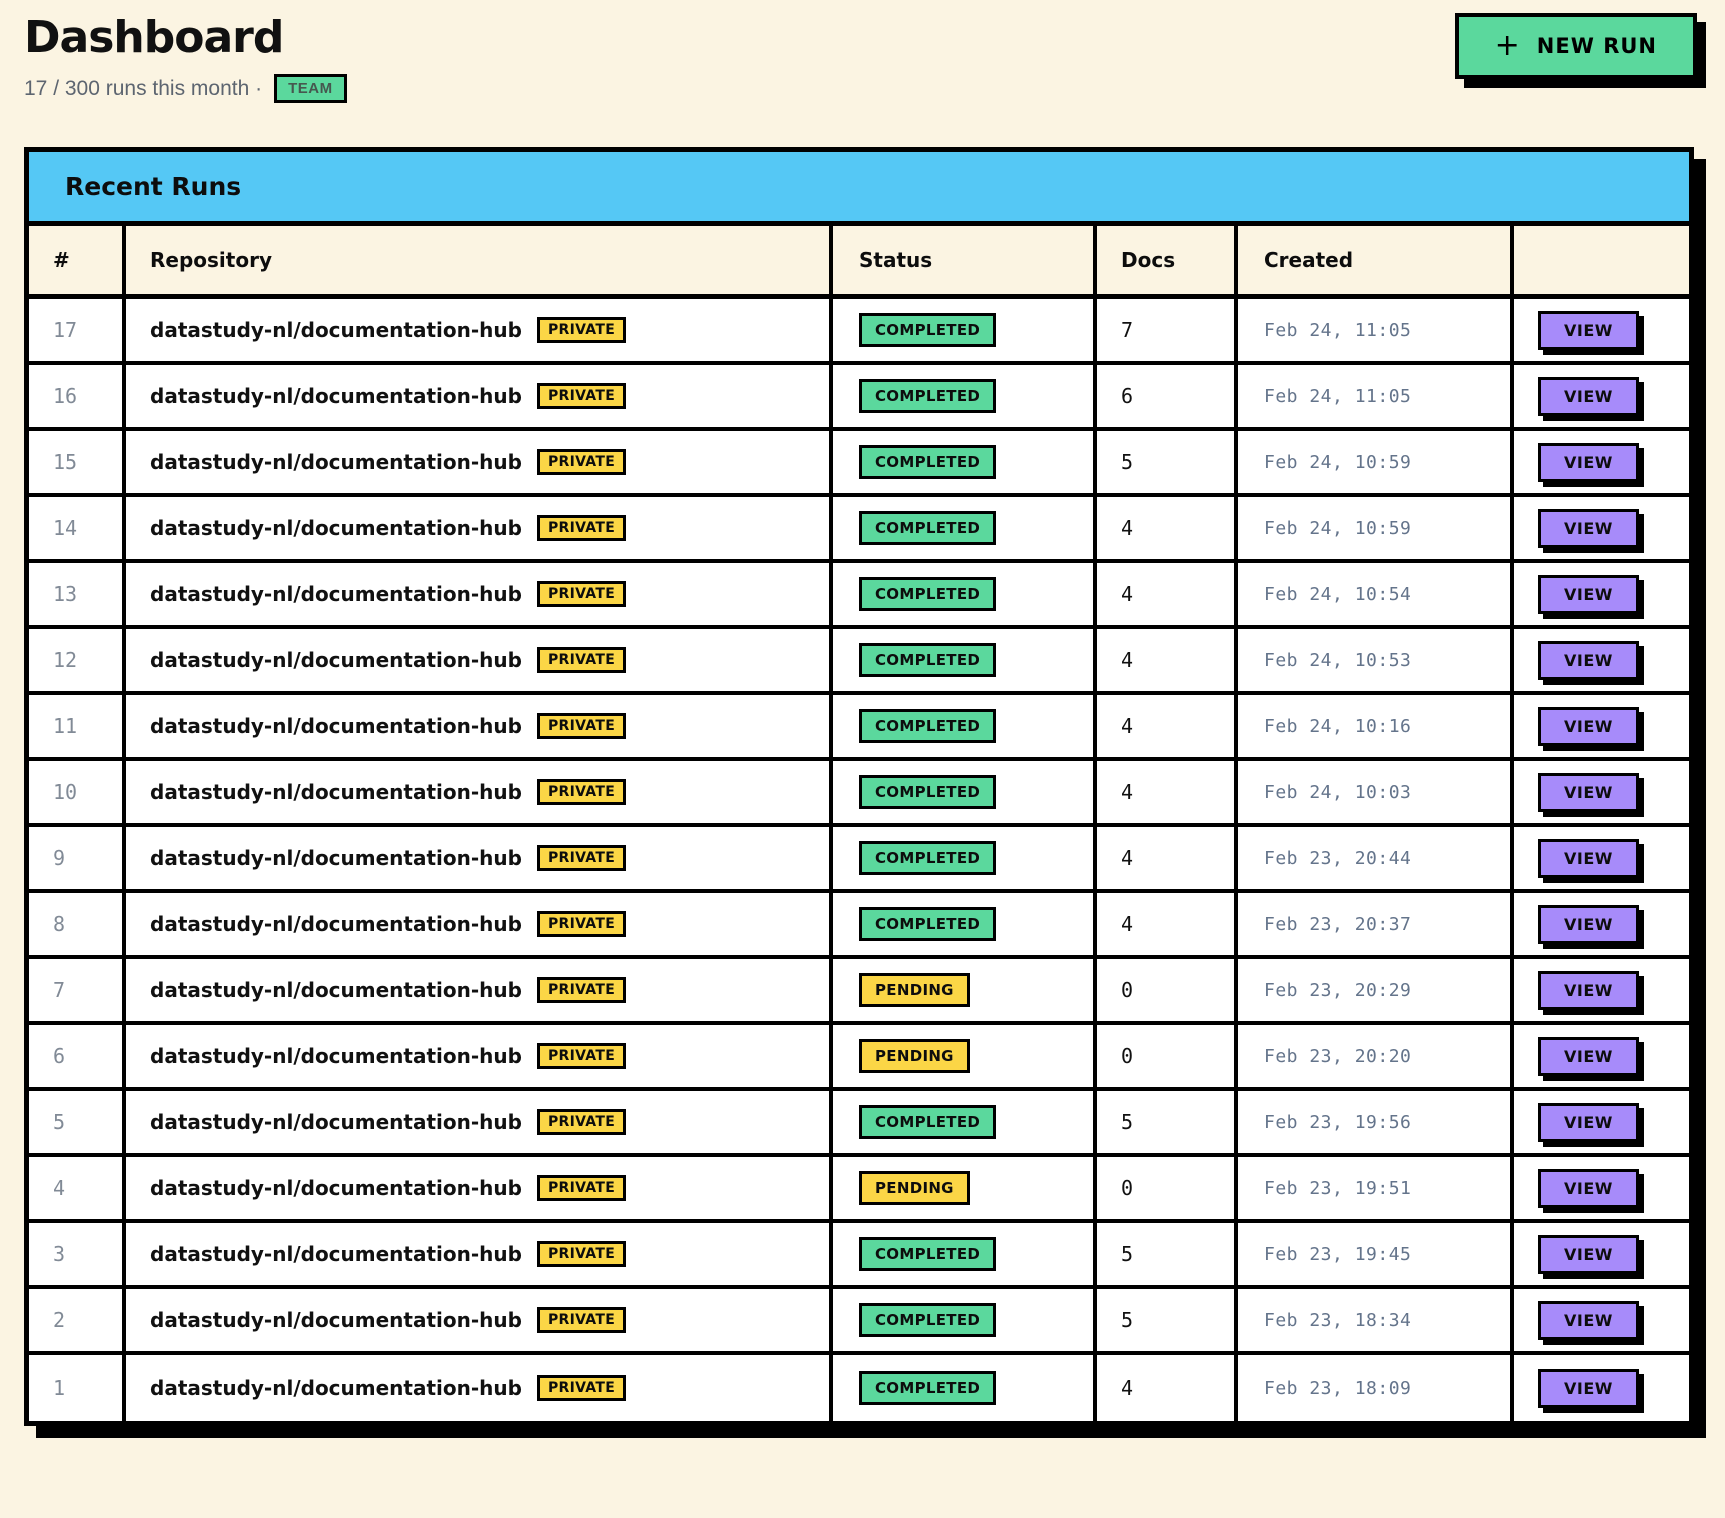  I want to click on new-run-button: + NEW RUN, so click(1575, 46).